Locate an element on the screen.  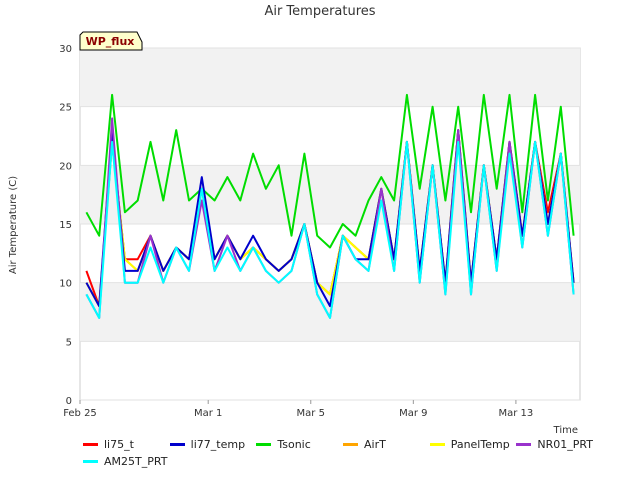
legend-item: li75_t is located at coordinates (123, 444).